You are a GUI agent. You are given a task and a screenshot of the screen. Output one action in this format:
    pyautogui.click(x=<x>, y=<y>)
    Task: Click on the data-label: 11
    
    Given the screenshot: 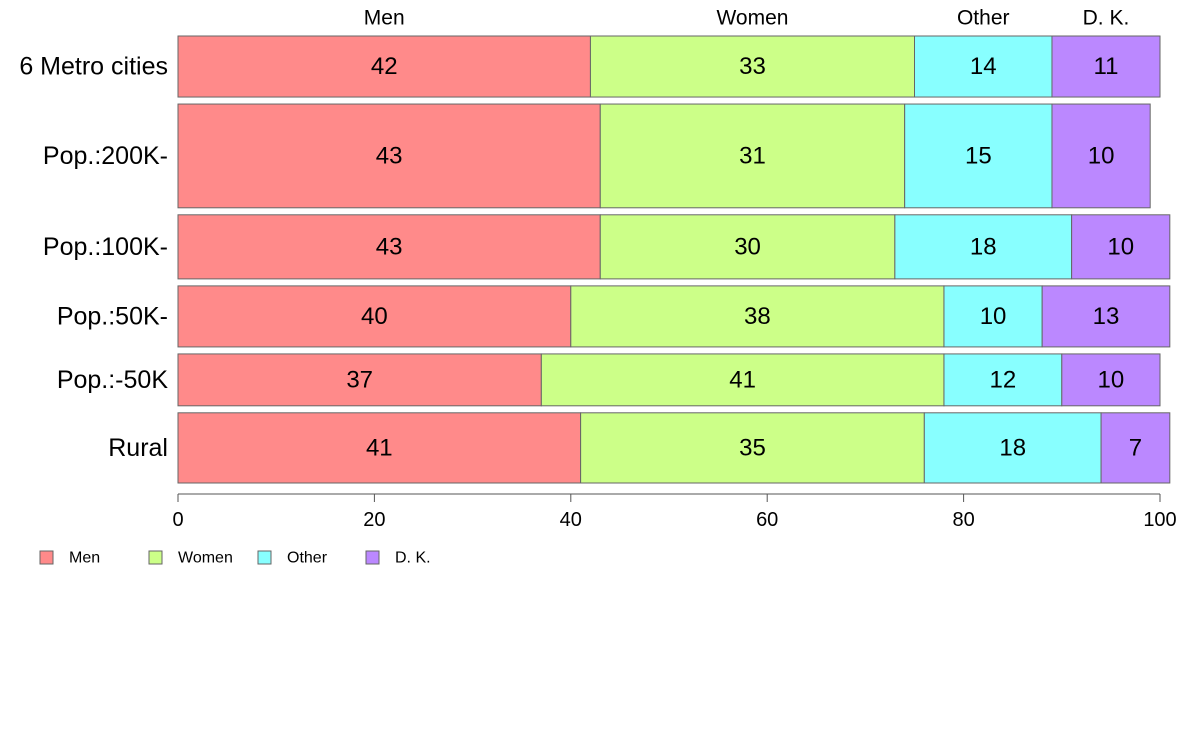 What is the action you would take?
    pyautogui.click(x=1106, y=66)
    